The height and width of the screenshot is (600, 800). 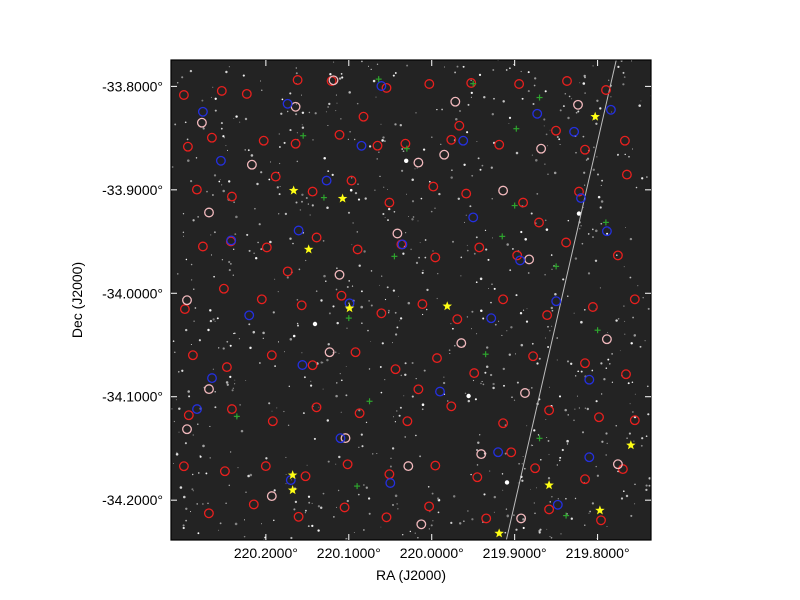 What do you see at coordinates (411, 575) in the screenshot?
I see `x-axis-label: RA (J2000)` at bounding box center [411, 575].